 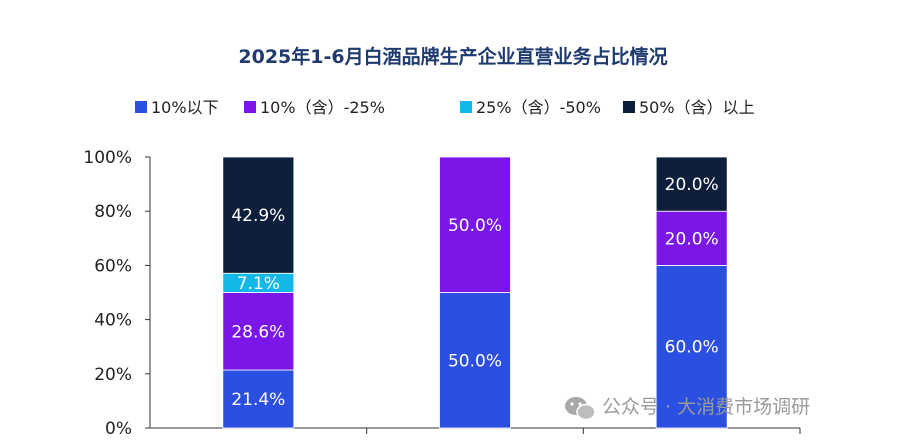 What do you see at coordinates (706, 407) in the screenshot?
I see `watermark-text: 公众号 · 大消费市场调研` at bounding box center [706, 407].